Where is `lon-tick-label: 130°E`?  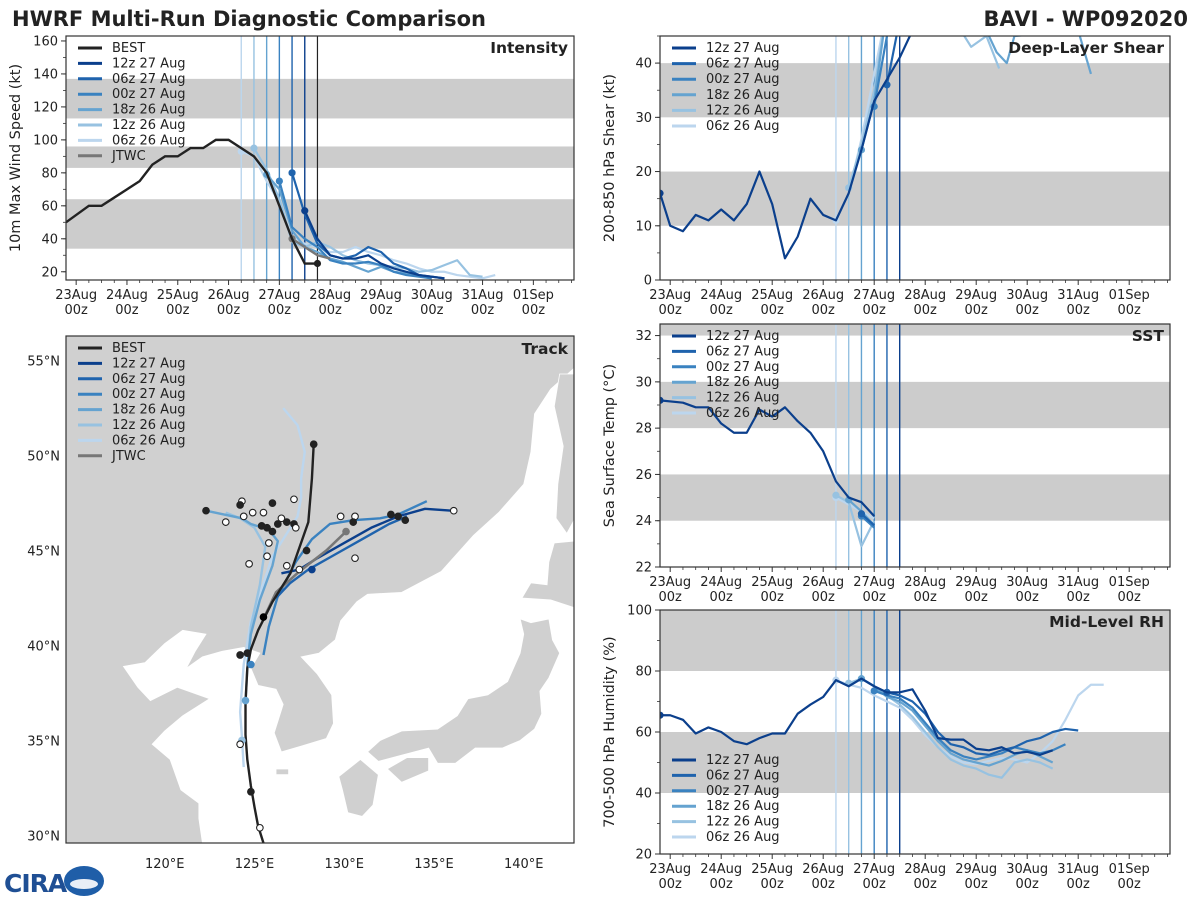
lon-tick-label: 130°E is located at coordinates (344, 864).